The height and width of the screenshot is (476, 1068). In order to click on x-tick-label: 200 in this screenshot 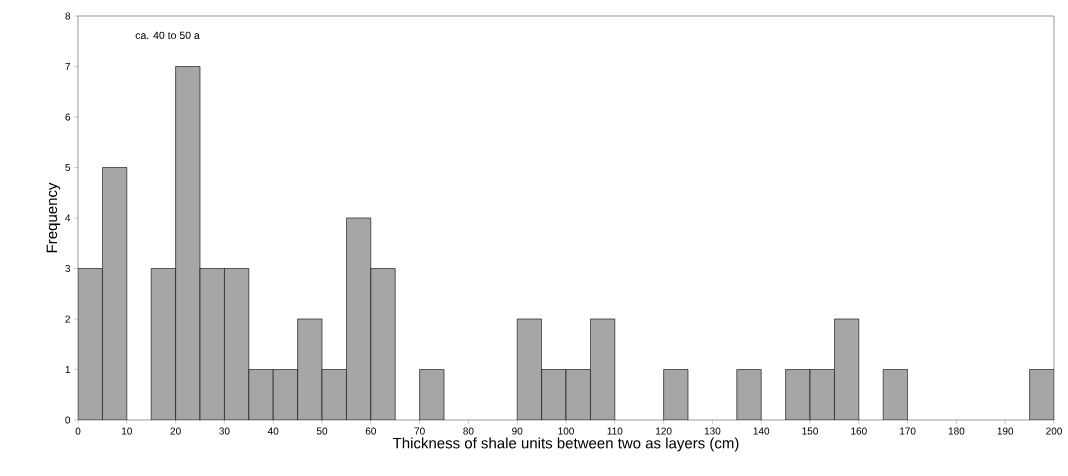, I will do `click(1054, 431)`.